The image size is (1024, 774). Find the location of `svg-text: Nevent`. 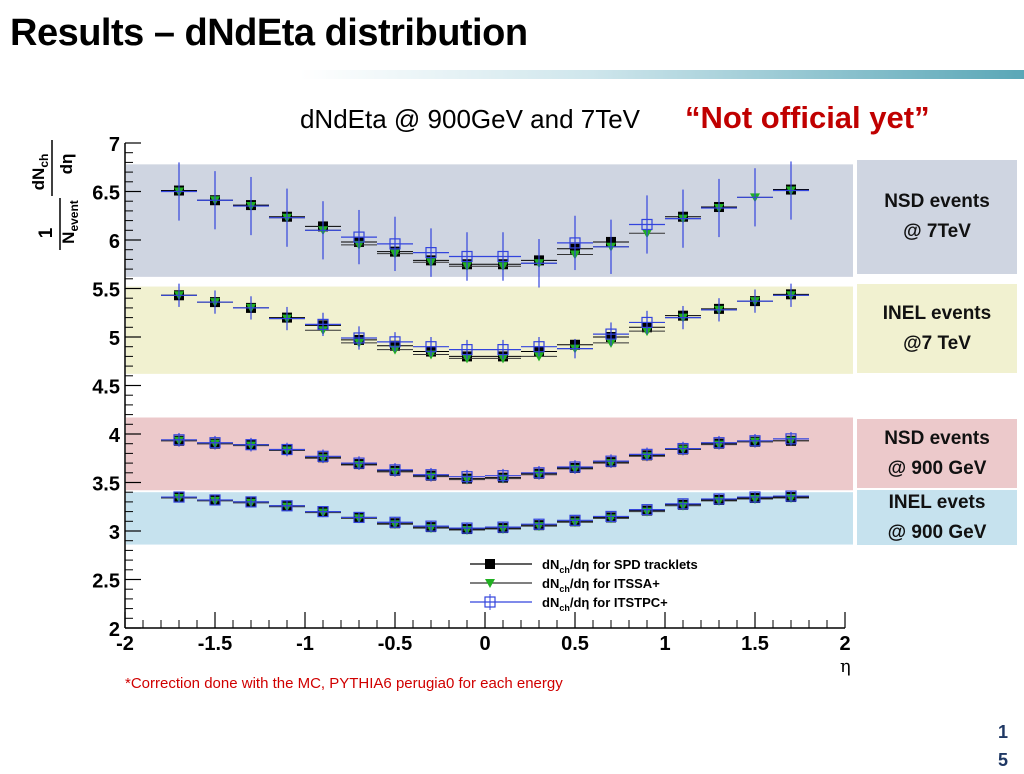

svg-text: Nevent is located at coordinates (70, 222).